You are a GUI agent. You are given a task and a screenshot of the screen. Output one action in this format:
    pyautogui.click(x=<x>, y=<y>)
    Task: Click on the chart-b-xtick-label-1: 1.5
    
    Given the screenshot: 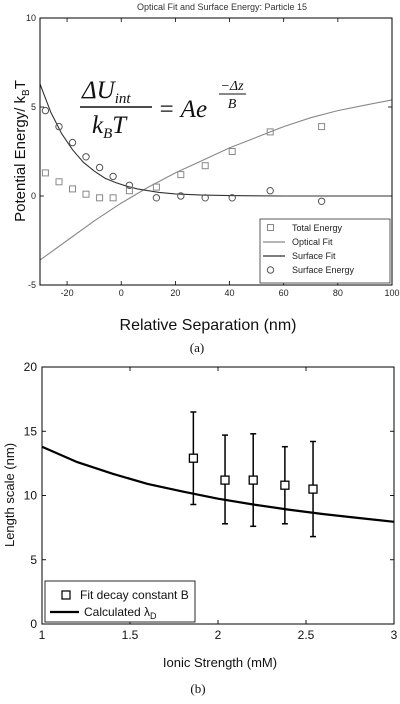 What is the action you would take?
    pyautogui.click(x=130, y=635)
    